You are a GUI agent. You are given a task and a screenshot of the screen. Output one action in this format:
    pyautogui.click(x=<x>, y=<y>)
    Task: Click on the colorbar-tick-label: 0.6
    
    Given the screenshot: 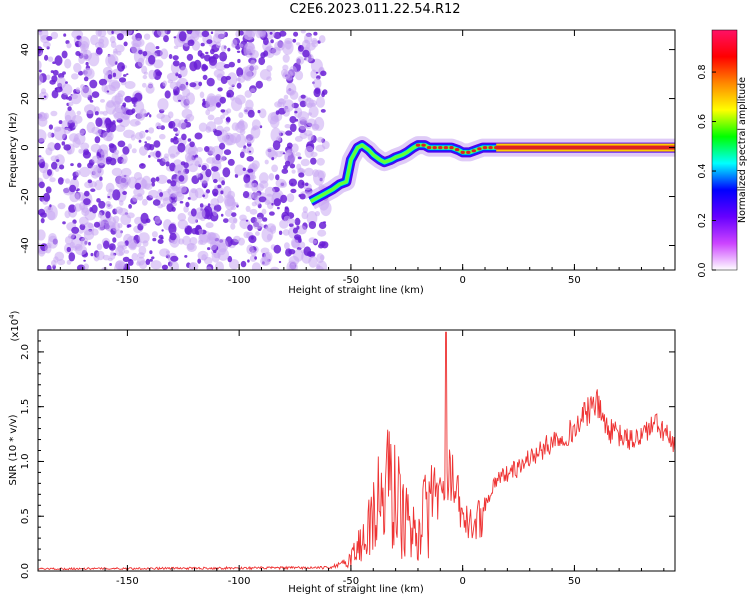 What is the action you would take?
    pyautogui.click(x=702, y=121)
    